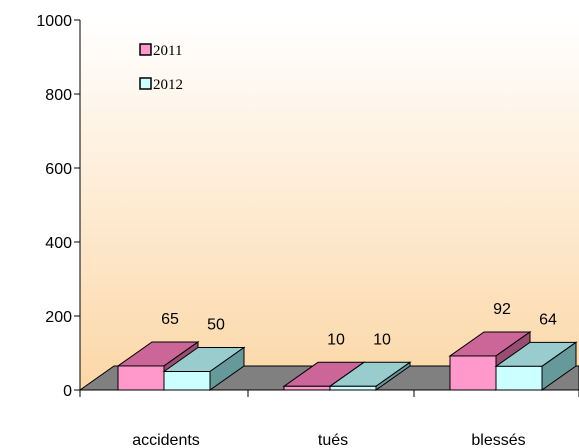 The width and height of the screenshot is (579, 448). I want to click on data-label: 92, so click(502, 309).